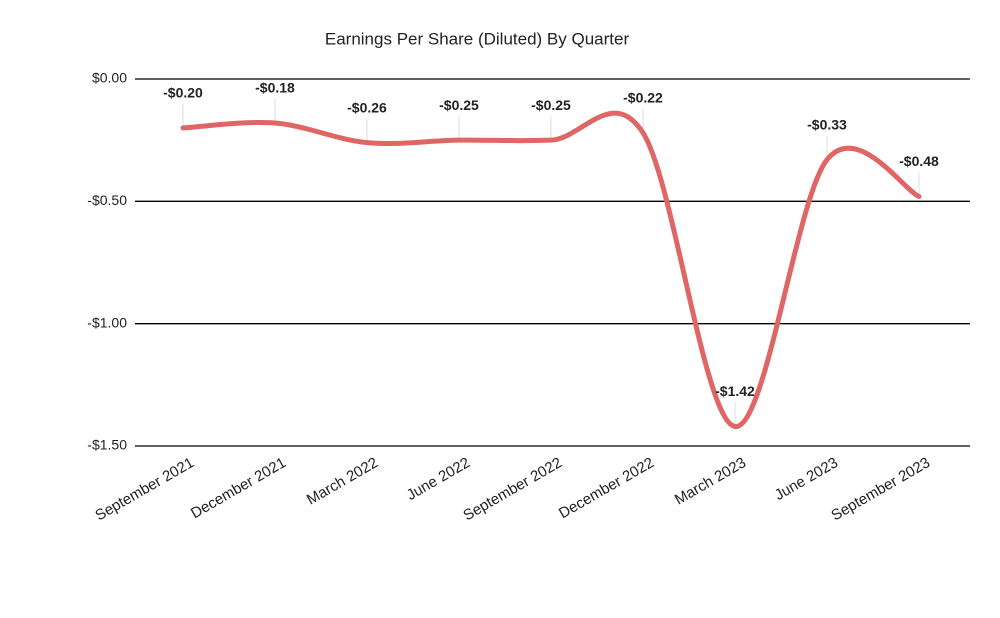 This screenshot has width=1000, height=618. I want to click on x-tick-label: March 2023, so click(710, 481).